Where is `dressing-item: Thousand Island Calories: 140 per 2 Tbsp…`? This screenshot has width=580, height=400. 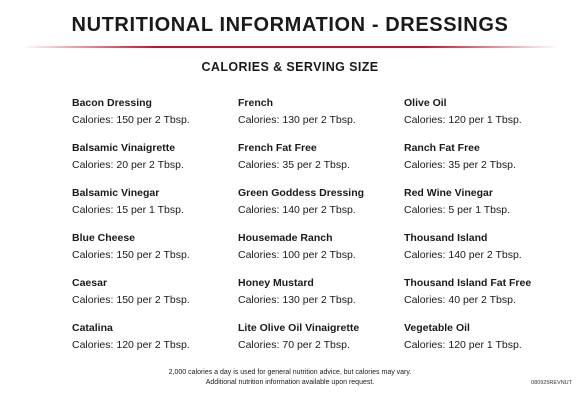 dressing-item: Thousand Island Calories: 140 per 2 Tbsp… is located at coordinates (489, 253).